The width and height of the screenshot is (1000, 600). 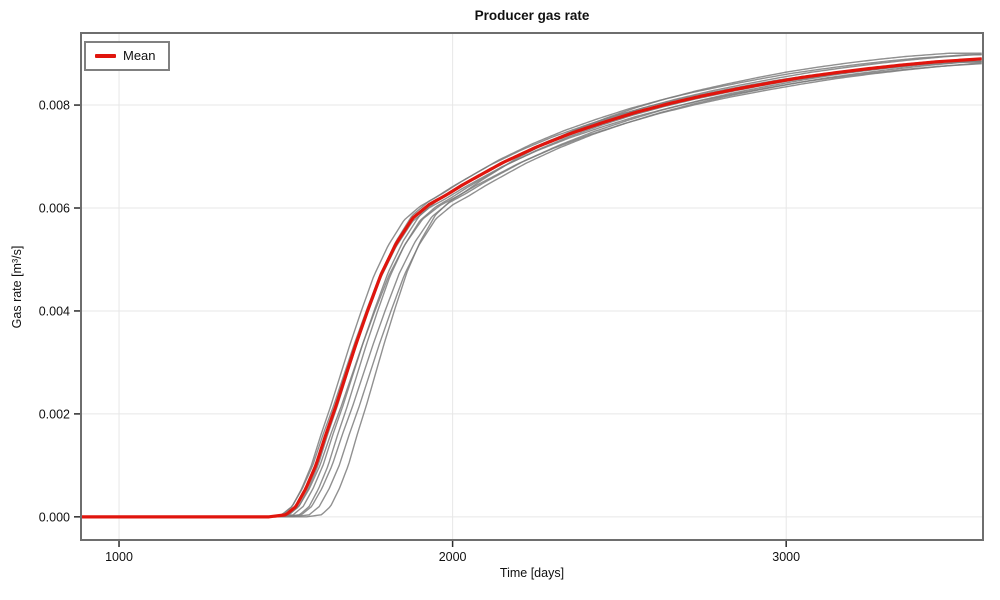 What do you see at coordinates (532, 15) in the screenshot?
I see `chart-title: Producer gas rate` at bounding box center [532, 15].